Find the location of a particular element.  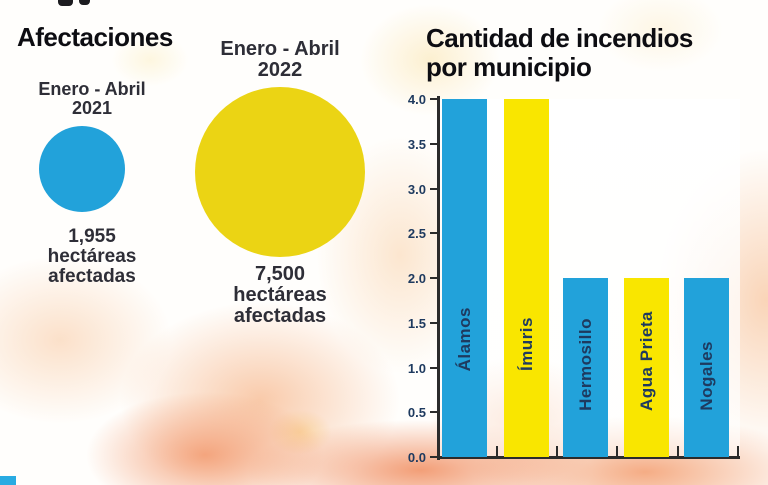

y-tick-label: 1.0 is located at coordinates (416, 368).